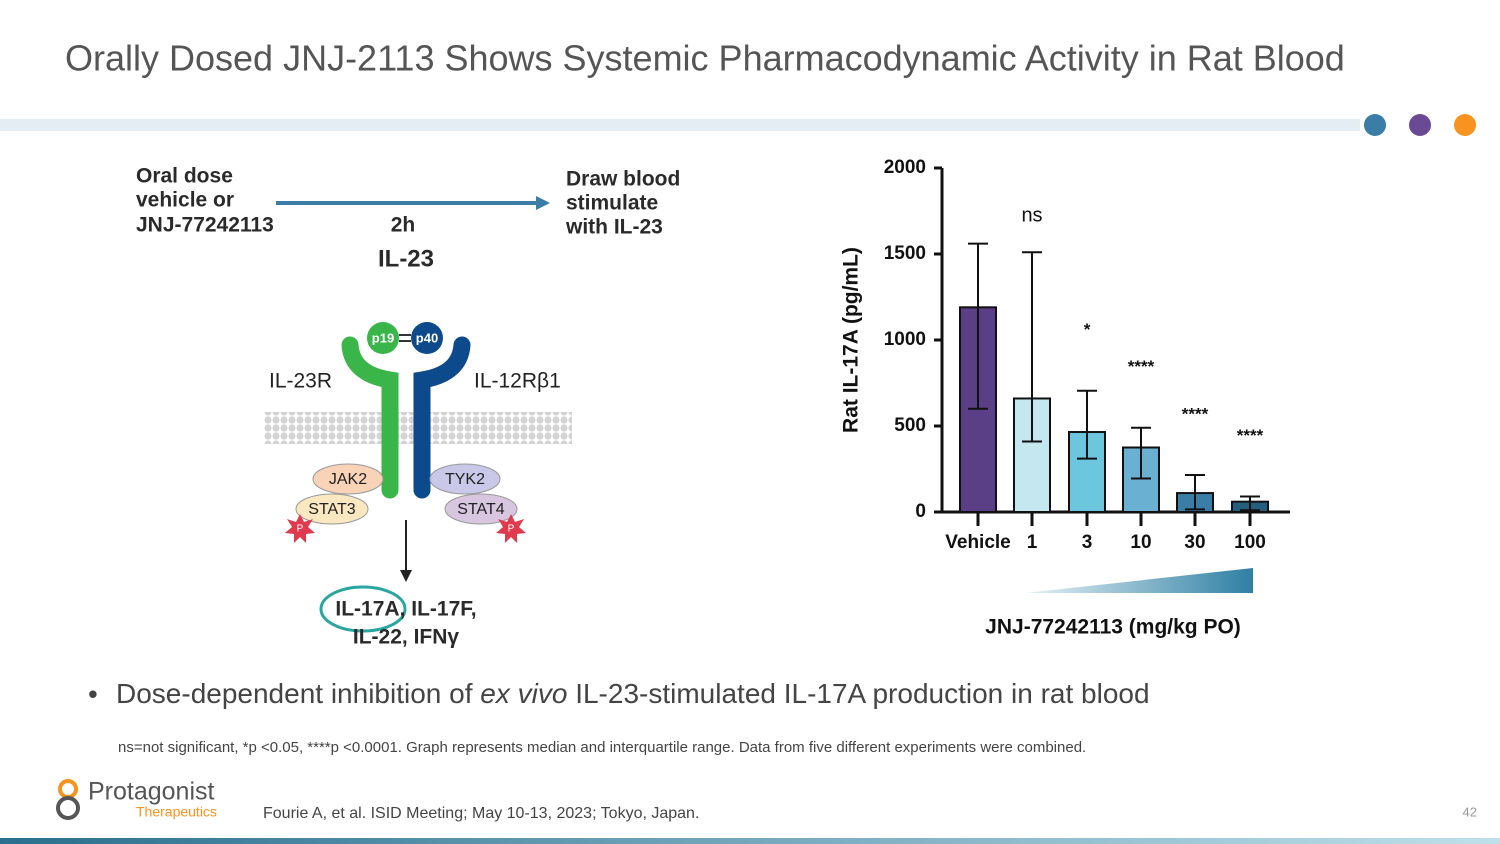  Describe the element at coordinates (905, 339) in the screenshot. I see `y-tick-label: 1000` at that location.